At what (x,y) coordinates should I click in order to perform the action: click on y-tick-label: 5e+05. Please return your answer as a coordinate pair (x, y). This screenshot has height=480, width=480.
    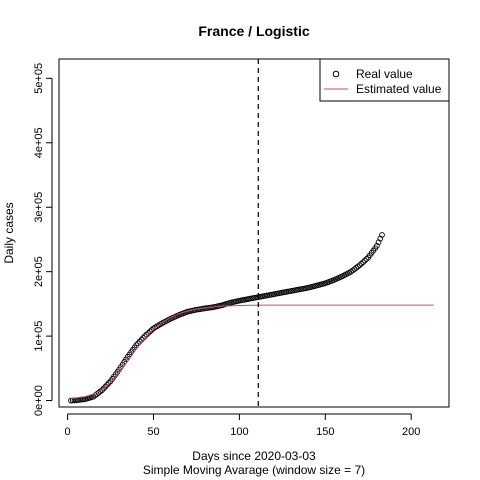
    Looking at the image, I should click on (39, 78).